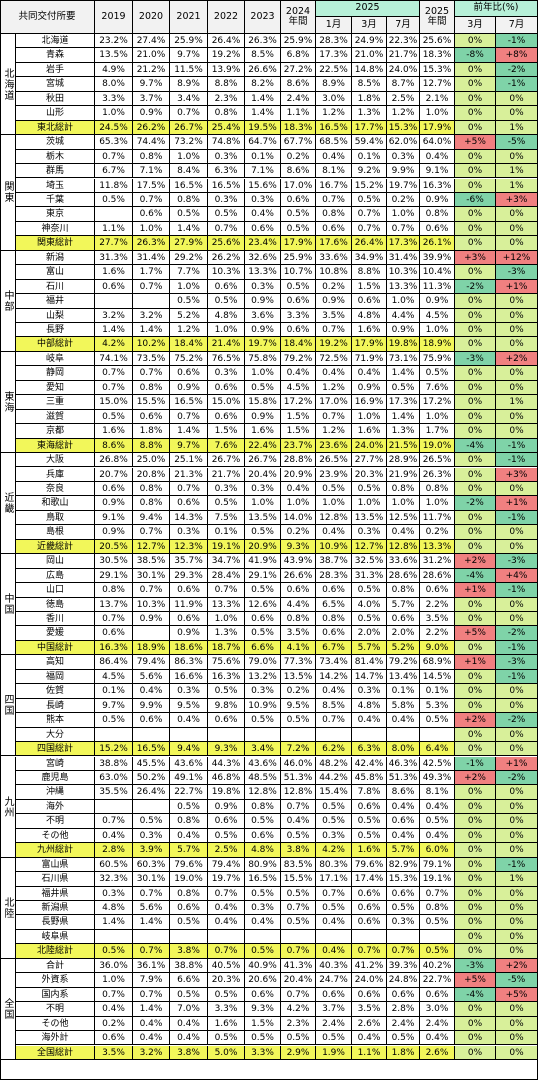 This screenshot has width=538, height=1080. Describe the element at coordinates (226, 258) in the screenshot. I see `value-cell: 26.2%` at that location.